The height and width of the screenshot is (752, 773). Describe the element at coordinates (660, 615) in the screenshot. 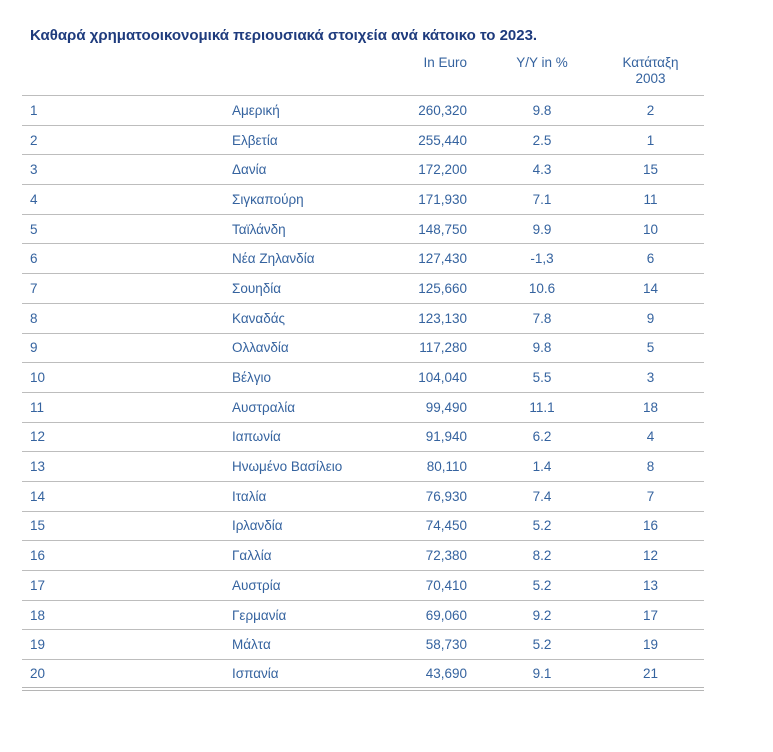

I see `rank-2003-cell: 17` at that location.